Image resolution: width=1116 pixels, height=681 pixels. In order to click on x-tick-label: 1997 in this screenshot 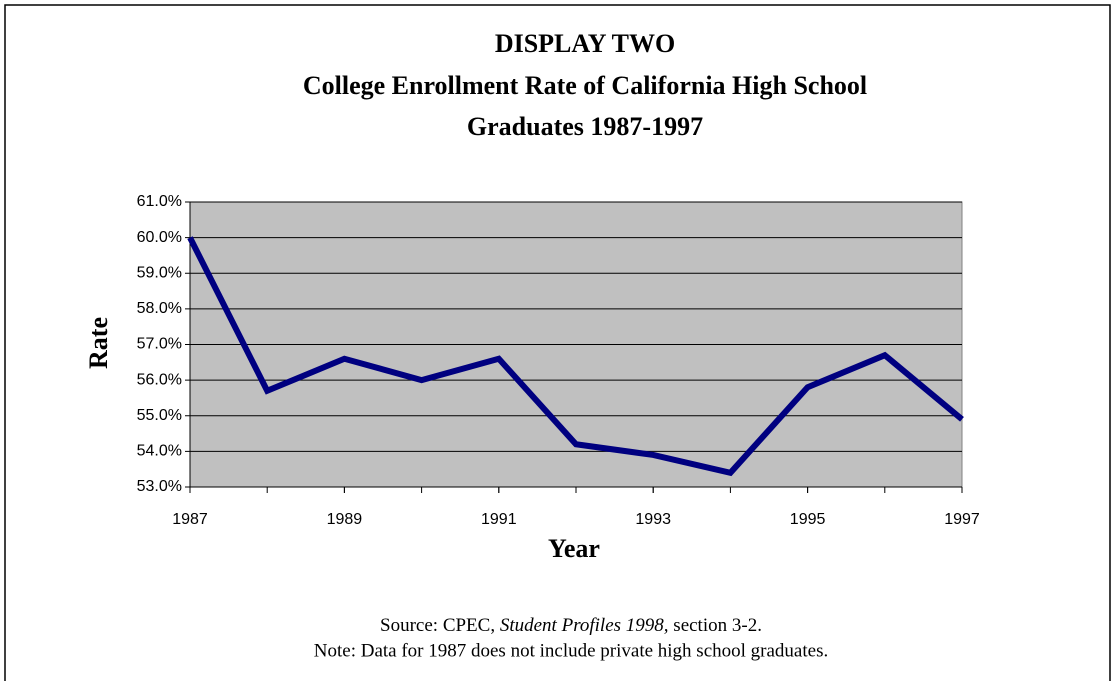, I will do `click(962, 519)`.